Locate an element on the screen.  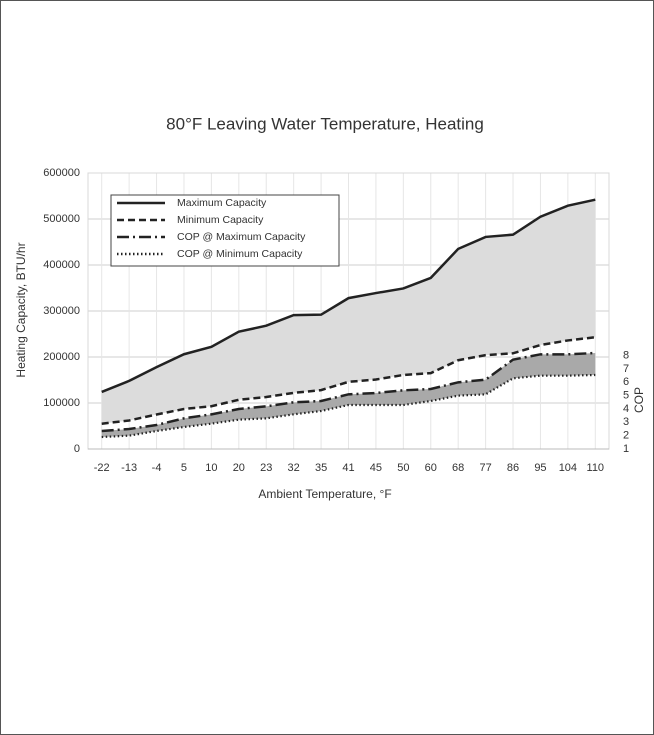
x-tick-label: 10 is located at coordinates (211, 468).